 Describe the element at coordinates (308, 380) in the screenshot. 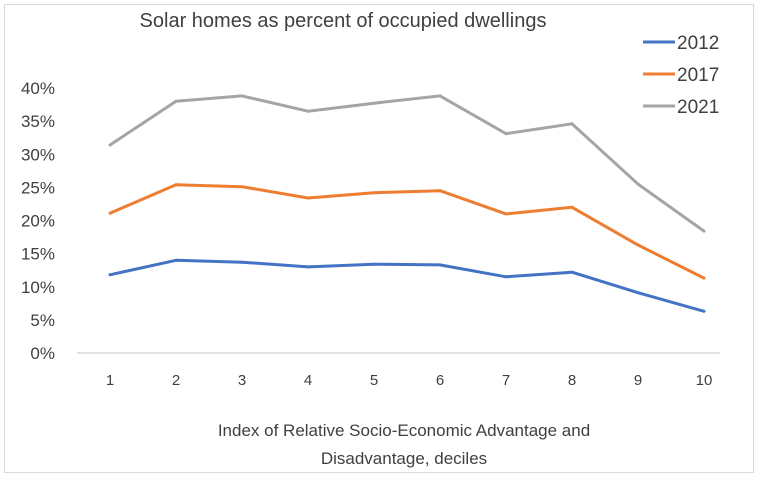

I see `x-tick-label: 4` at that location.